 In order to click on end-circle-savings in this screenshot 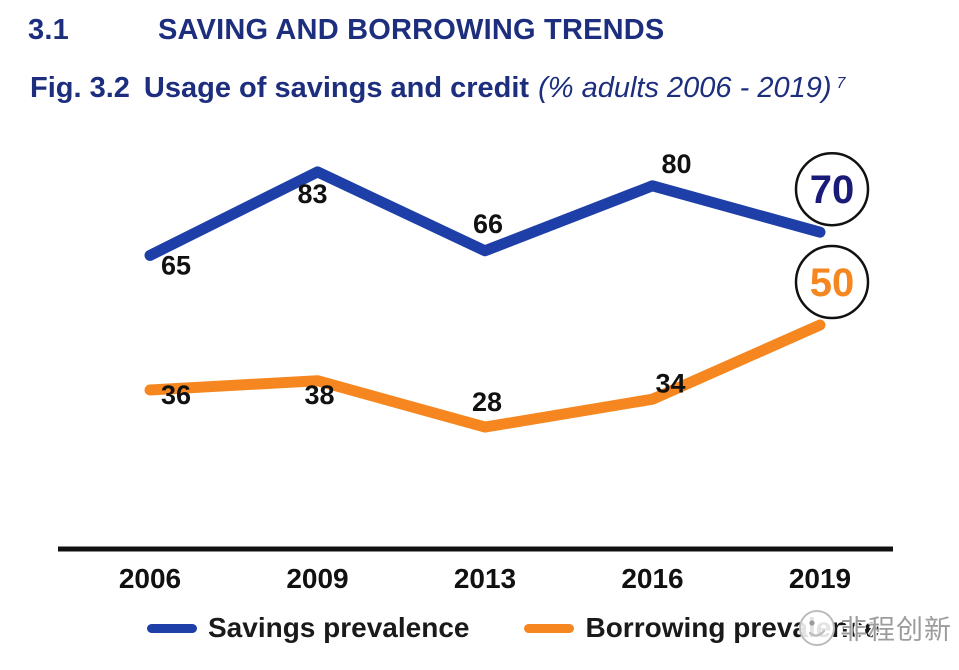, I will do `click(832, 189)`.